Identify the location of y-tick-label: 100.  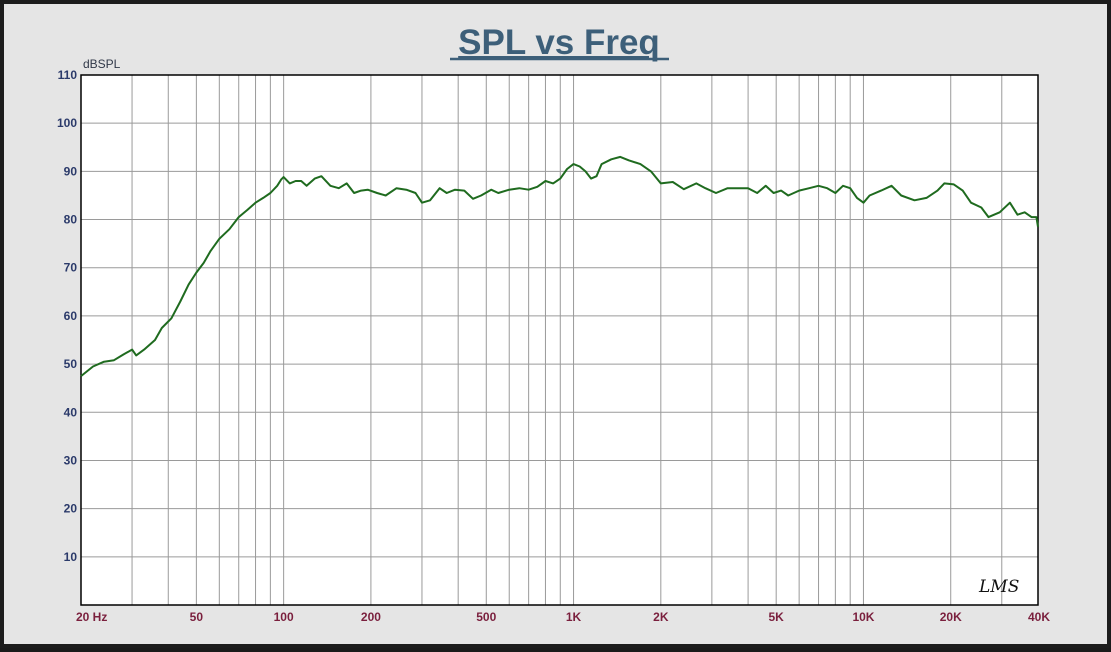
(67, 123).